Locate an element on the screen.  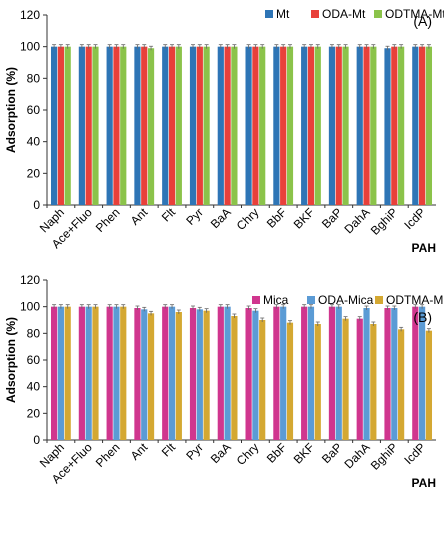
x-tick-label: Pyr is located at coordinates (194, 216).